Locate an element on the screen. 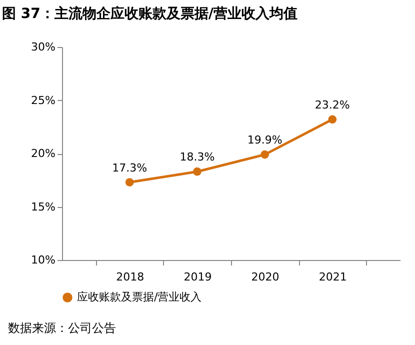 This screenshot has width=415, height=345. x-tick-label: 2021 is located at coordinates (332, 277).